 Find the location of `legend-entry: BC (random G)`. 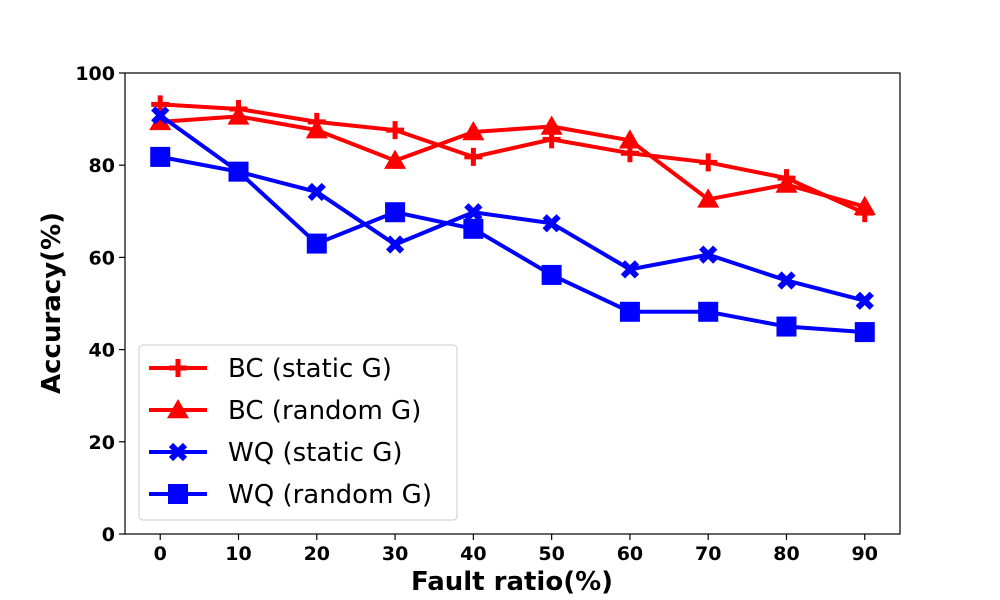

legend-entry: BC (random G) is located at coordinates (285, 411).